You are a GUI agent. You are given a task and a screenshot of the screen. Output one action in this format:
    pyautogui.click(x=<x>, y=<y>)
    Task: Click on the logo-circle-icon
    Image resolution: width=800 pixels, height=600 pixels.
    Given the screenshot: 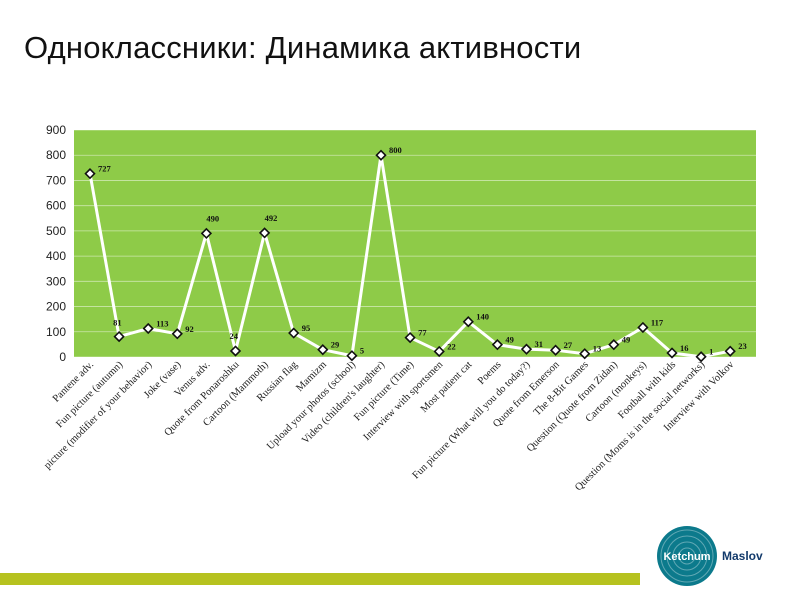 What is the action you would take?
    pyautogui.click(x=687, y=556)
    